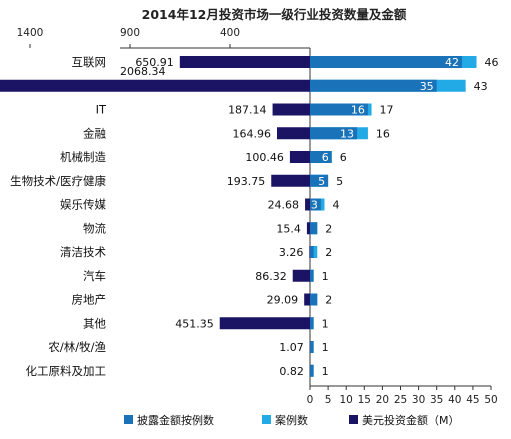 The height and width of the screenshot is (439, 511). I want to click on chart-row: 生物技术/医疗健康 193.75 5 5, so click(176, 181).